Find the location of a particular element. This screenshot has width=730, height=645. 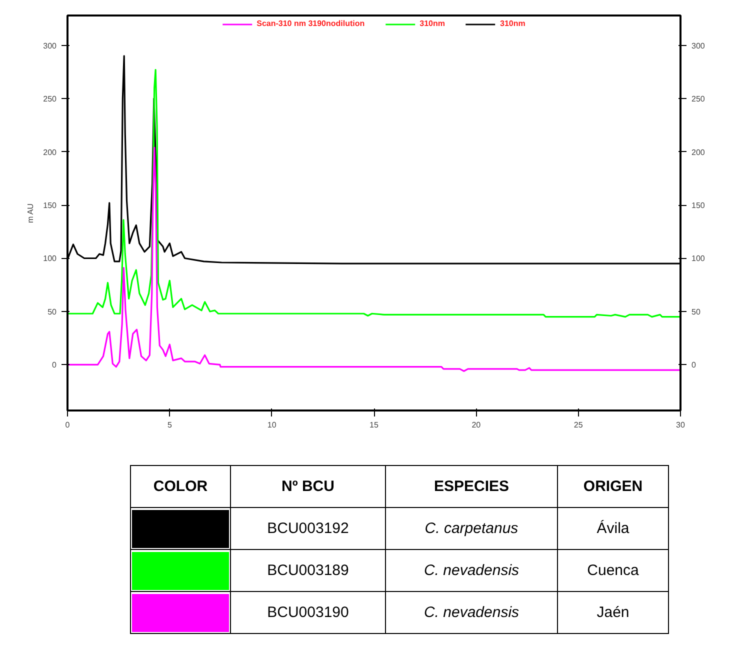

y2-tick-label: 150 is located at coordinates (699, 205).